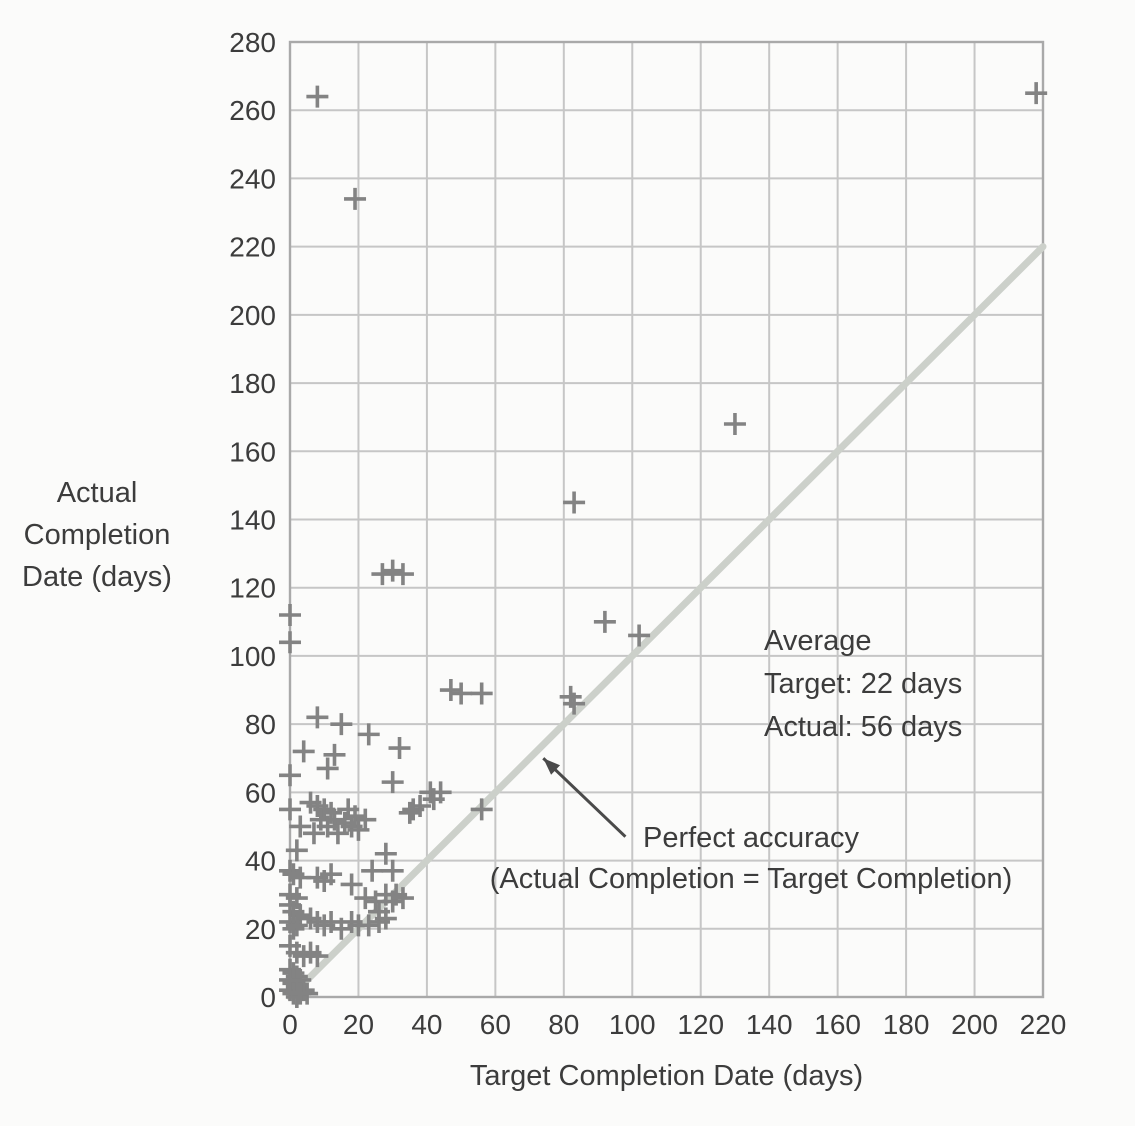  I want to click on x-tick-label: 80, so click(563, 1024).